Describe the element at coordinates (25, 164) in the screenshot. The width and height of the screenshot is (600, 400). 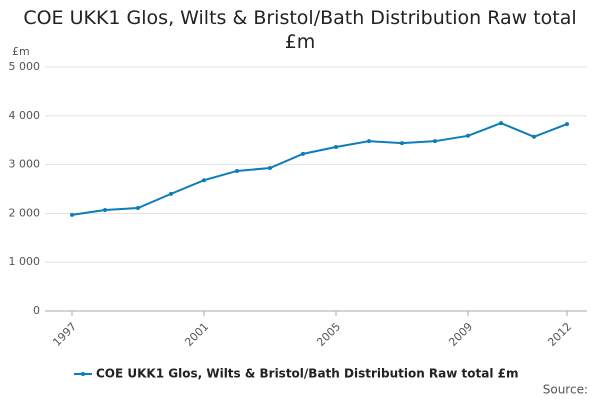
I see `y-tick-label: 3 000` at that location.